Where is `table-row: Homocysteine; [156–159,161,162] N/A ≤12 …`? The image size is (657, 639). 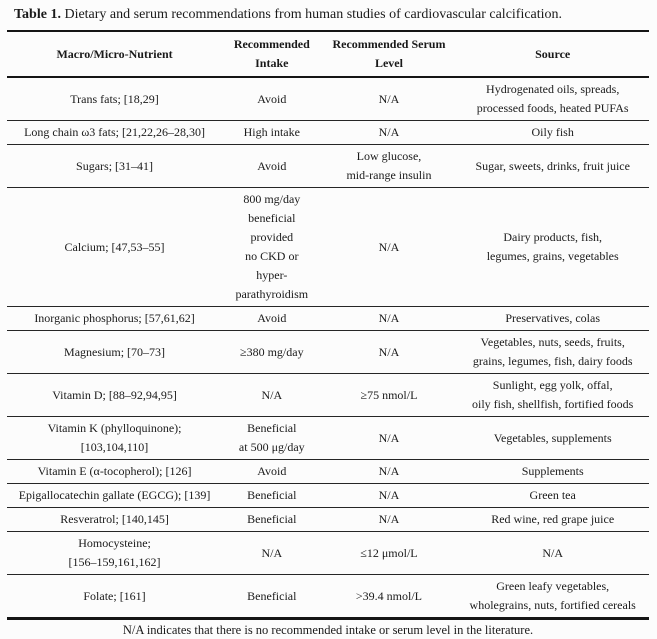
table-row: Homocysteine; [156–159,161,162] N/A ≤12 … is located at coordinates (328, 553).